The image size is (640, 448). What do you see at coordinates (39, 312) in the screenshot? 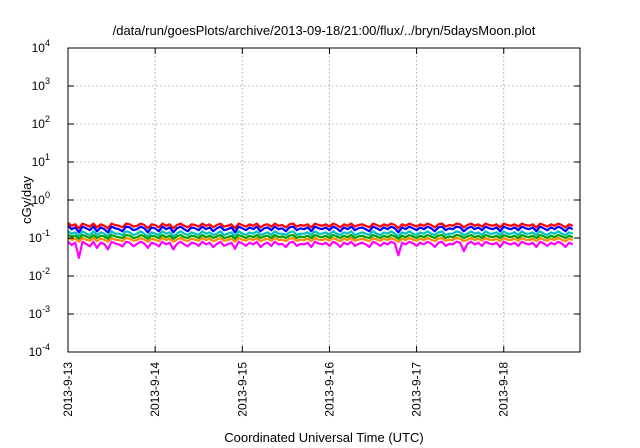
I see `y-tick-label: 10⁻³` at bounding box center [39, 312].